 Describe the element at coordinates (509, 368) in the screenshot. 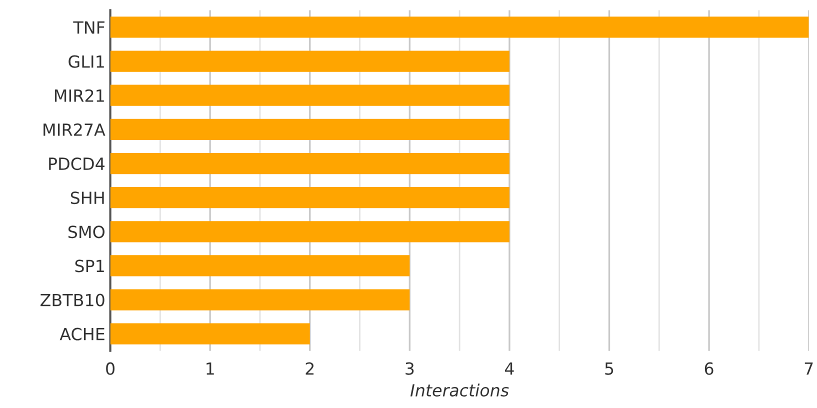

I see `x-tick-label: 4` at that location.